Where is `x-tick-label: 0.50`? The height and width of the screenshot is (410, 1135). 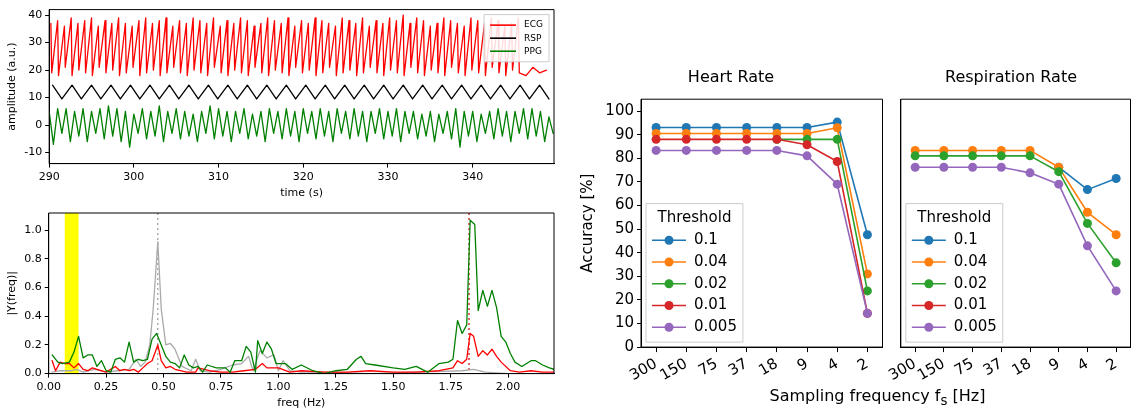 x-tick-label: 0.50 is located at coordinates (163, 387).